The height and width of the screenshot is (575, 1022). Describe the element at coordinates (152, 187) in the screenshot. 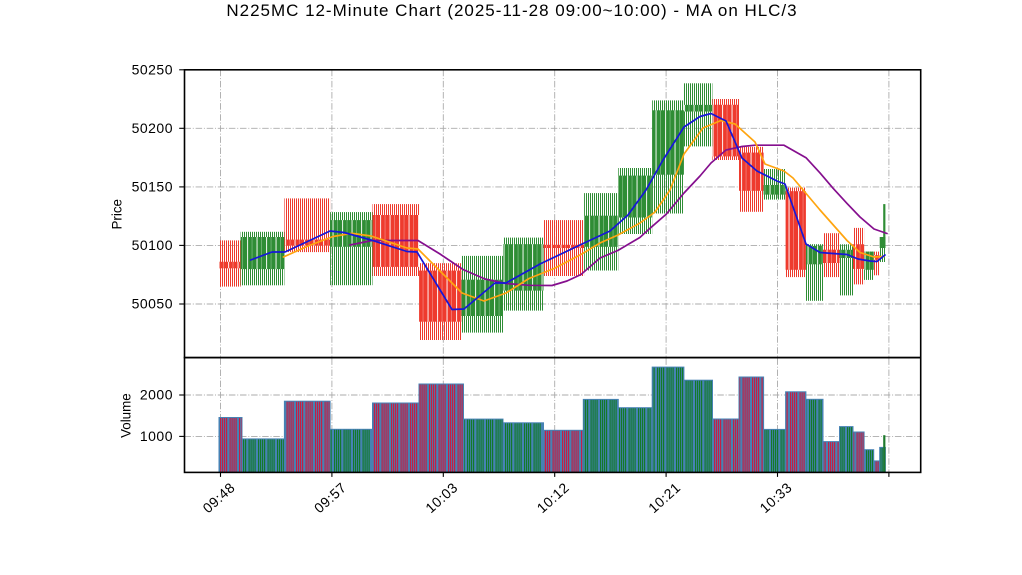

I see `svg-text: 50150` at that location.